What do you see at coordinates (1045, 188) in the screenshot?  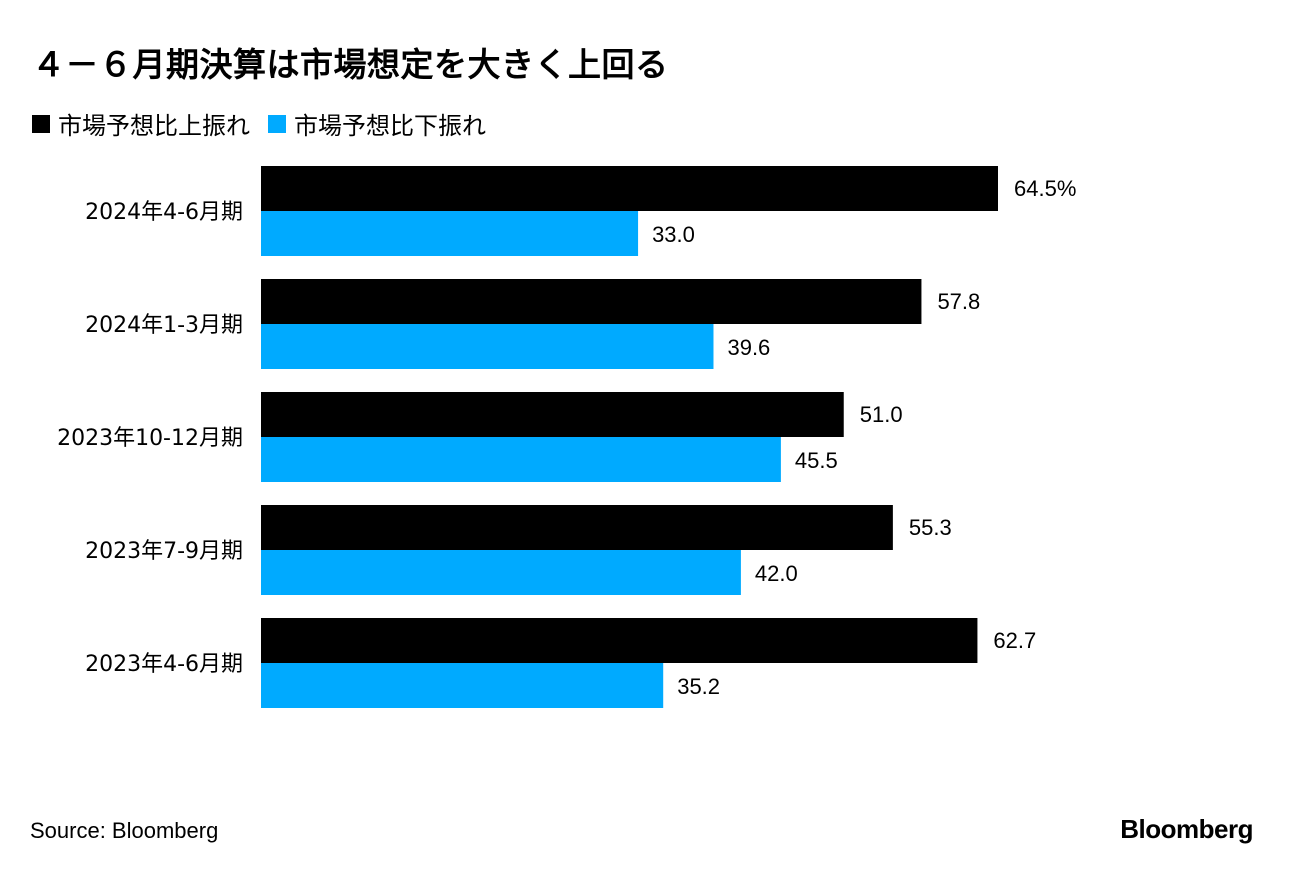 I see `value-label-above: 64.5%` at bounding box center [1045, 188].